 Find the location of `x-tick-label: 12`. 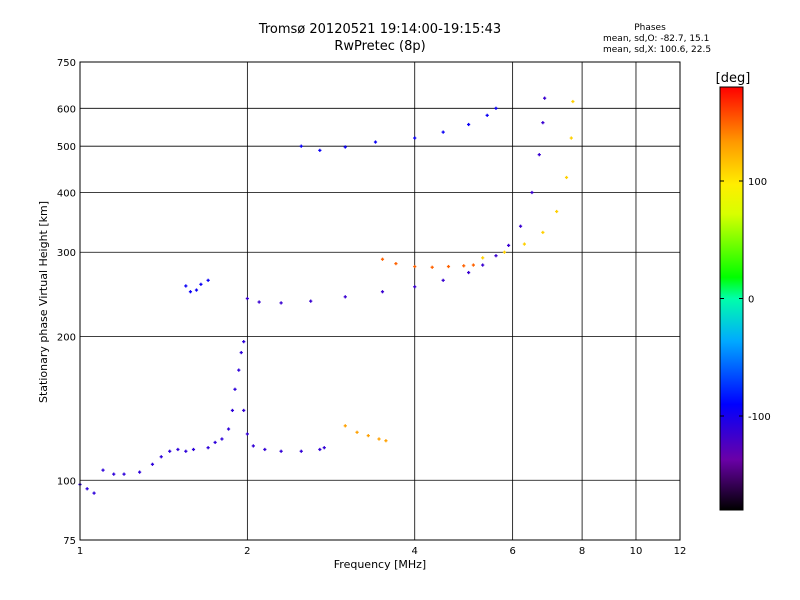

x-tick-label: 12 is located at coordinates (680, 551).